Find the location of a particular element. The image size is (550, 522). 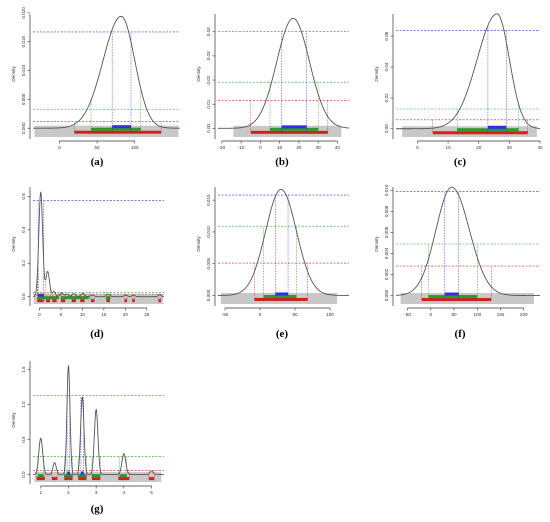

x-tick-label: -20 is located at coordinates (222, 147).